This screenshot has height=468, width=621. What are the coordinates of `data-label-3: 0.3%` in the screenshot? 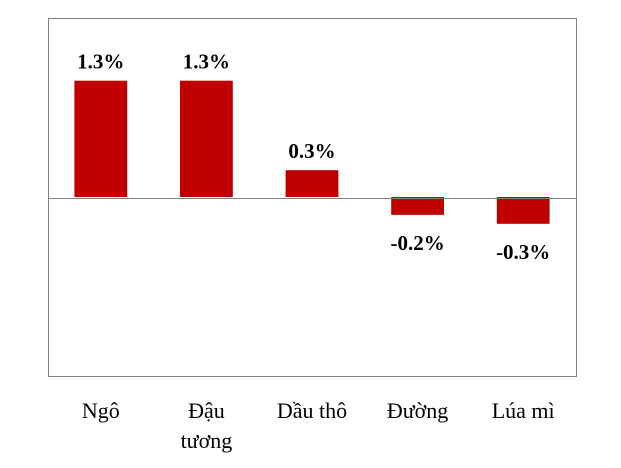 It's located at (311, 151).